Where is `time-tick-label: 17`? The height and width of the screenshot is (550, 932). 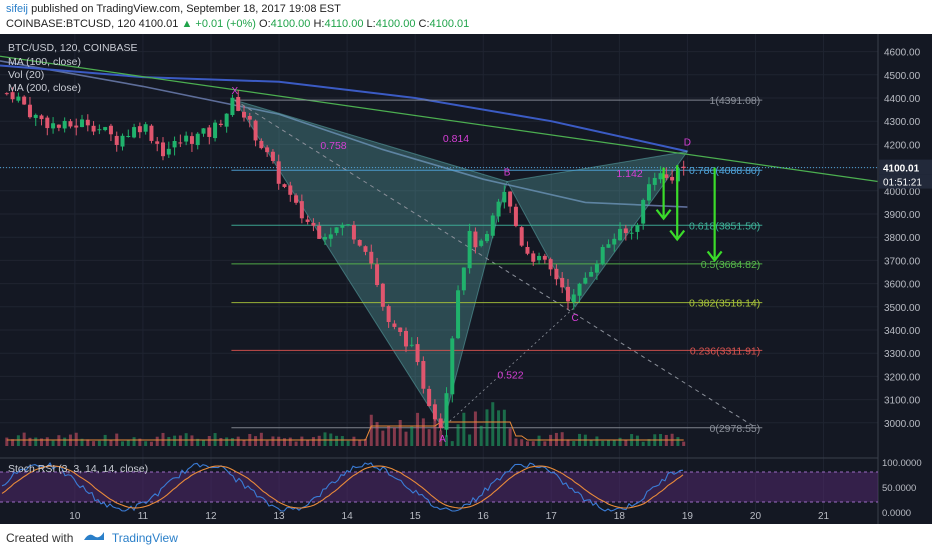
time-tick-label: 17 is located at coordinates (552, 516).